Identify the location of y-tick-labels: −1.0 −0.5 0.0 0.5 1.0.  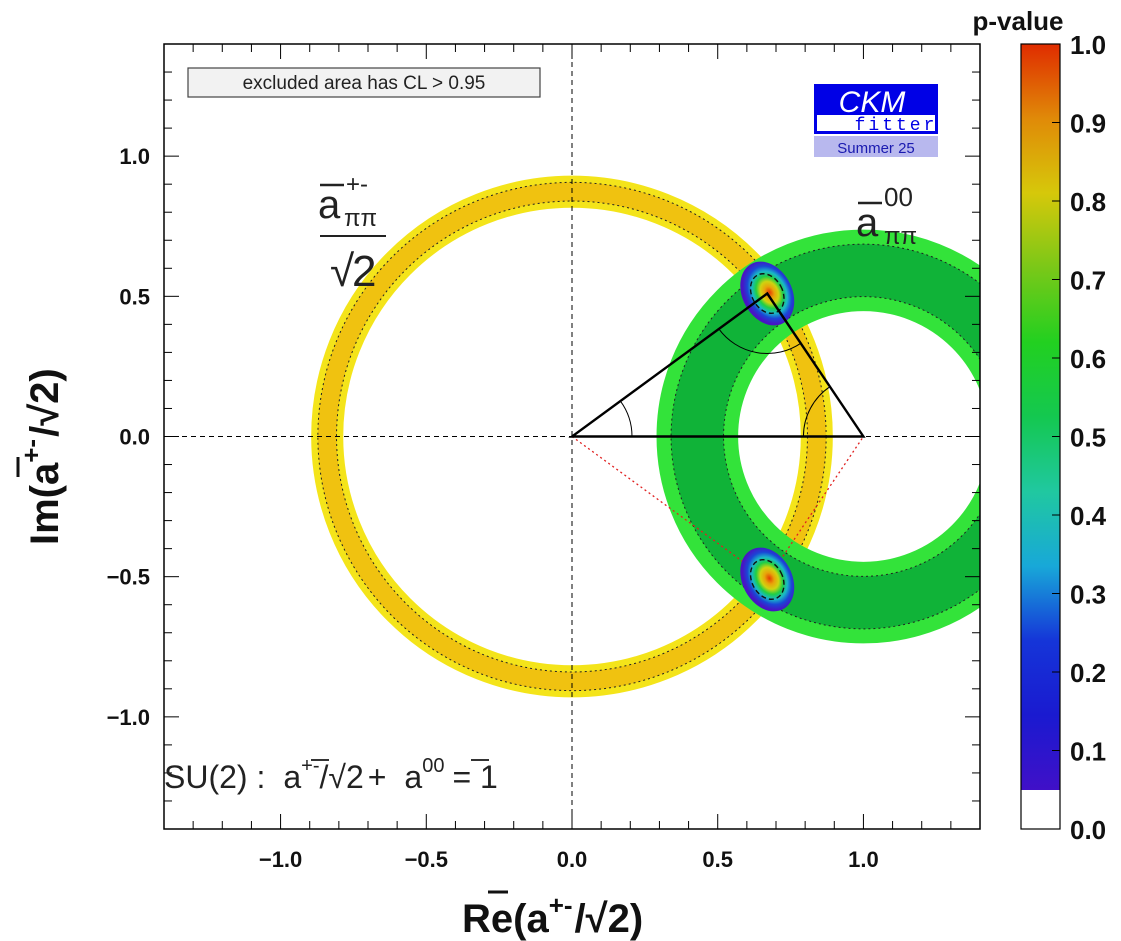
(128, 437).